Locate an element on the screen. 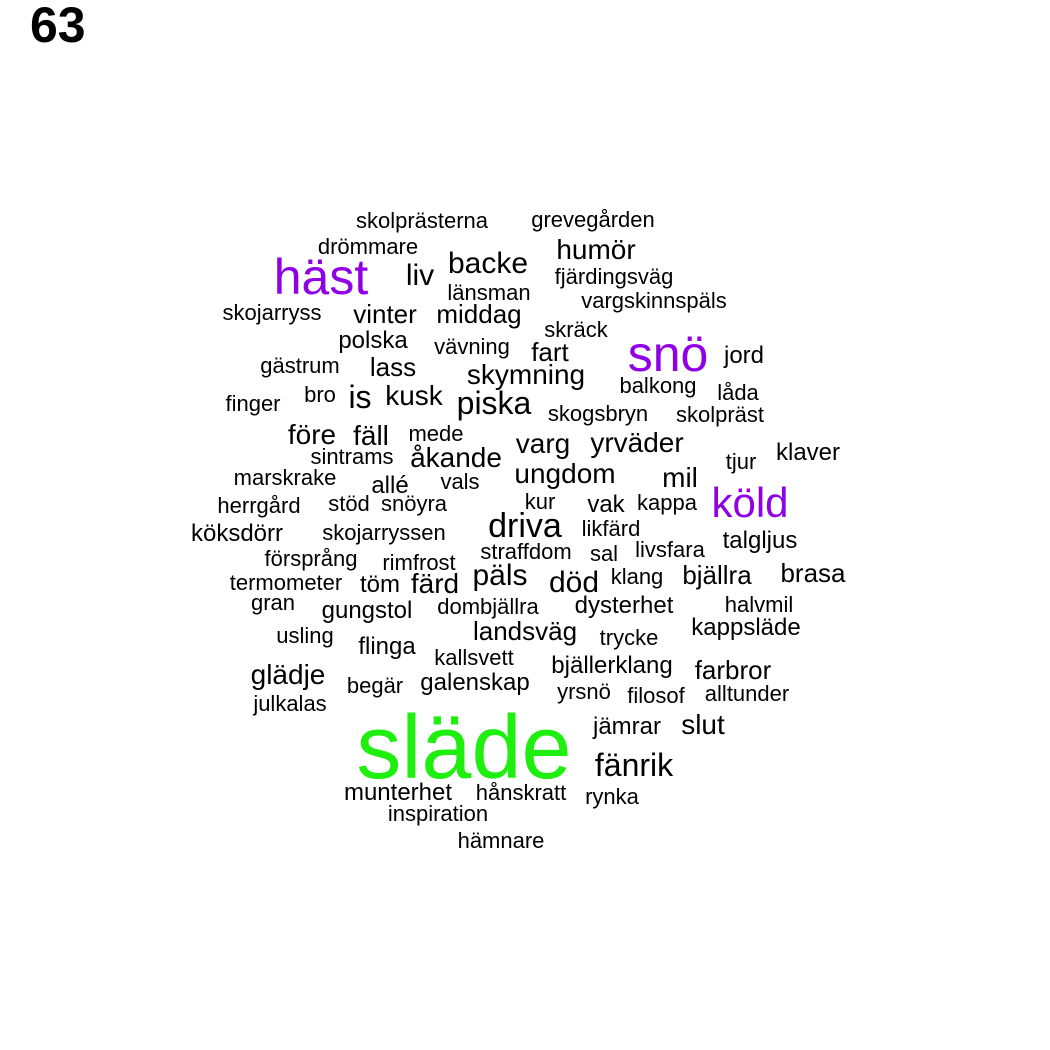 The height and width of the screenshot is (1050, 1050). cloud-word: mede is located at coordinates (436, 433).